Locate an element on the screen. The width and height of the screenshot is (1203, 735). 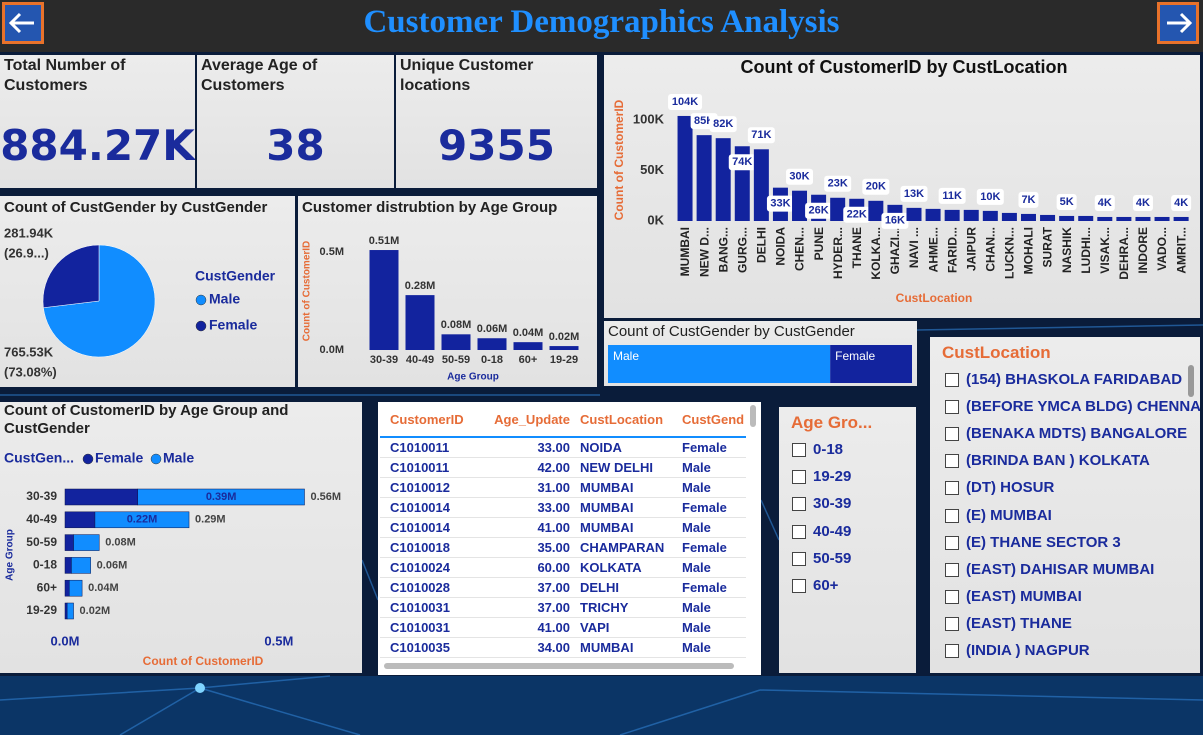
y-tick-label: 40-49 is located at coordinates (41, 519).